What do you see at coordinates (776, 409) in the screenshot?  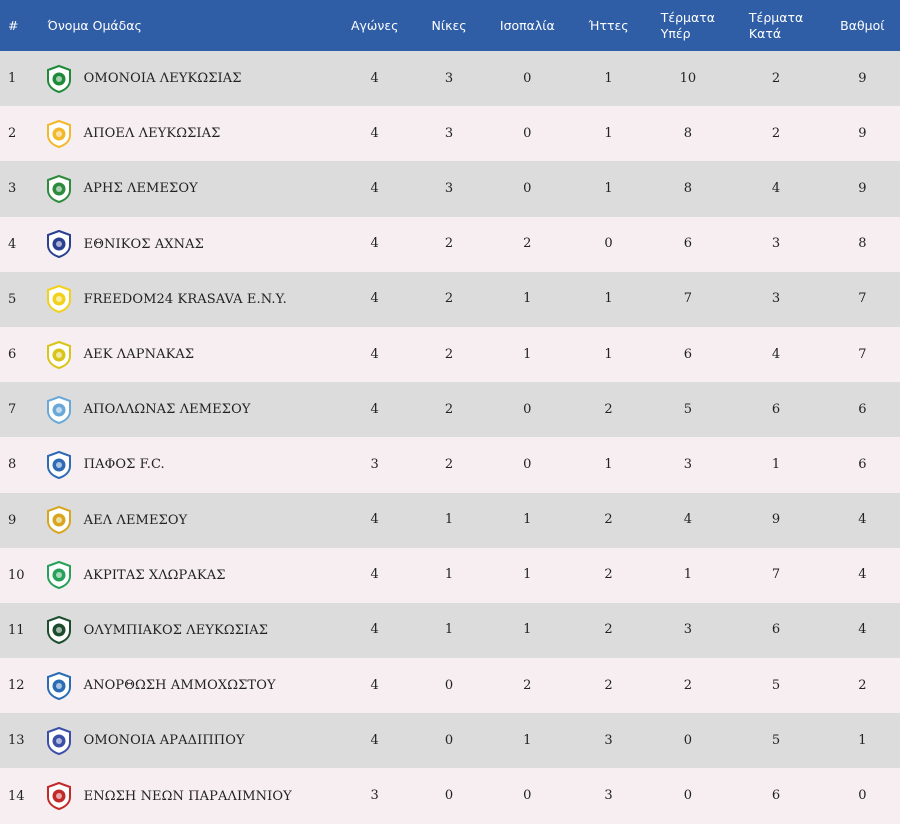 I see `row-goals-against: 6` at bounding box center [776, 409].